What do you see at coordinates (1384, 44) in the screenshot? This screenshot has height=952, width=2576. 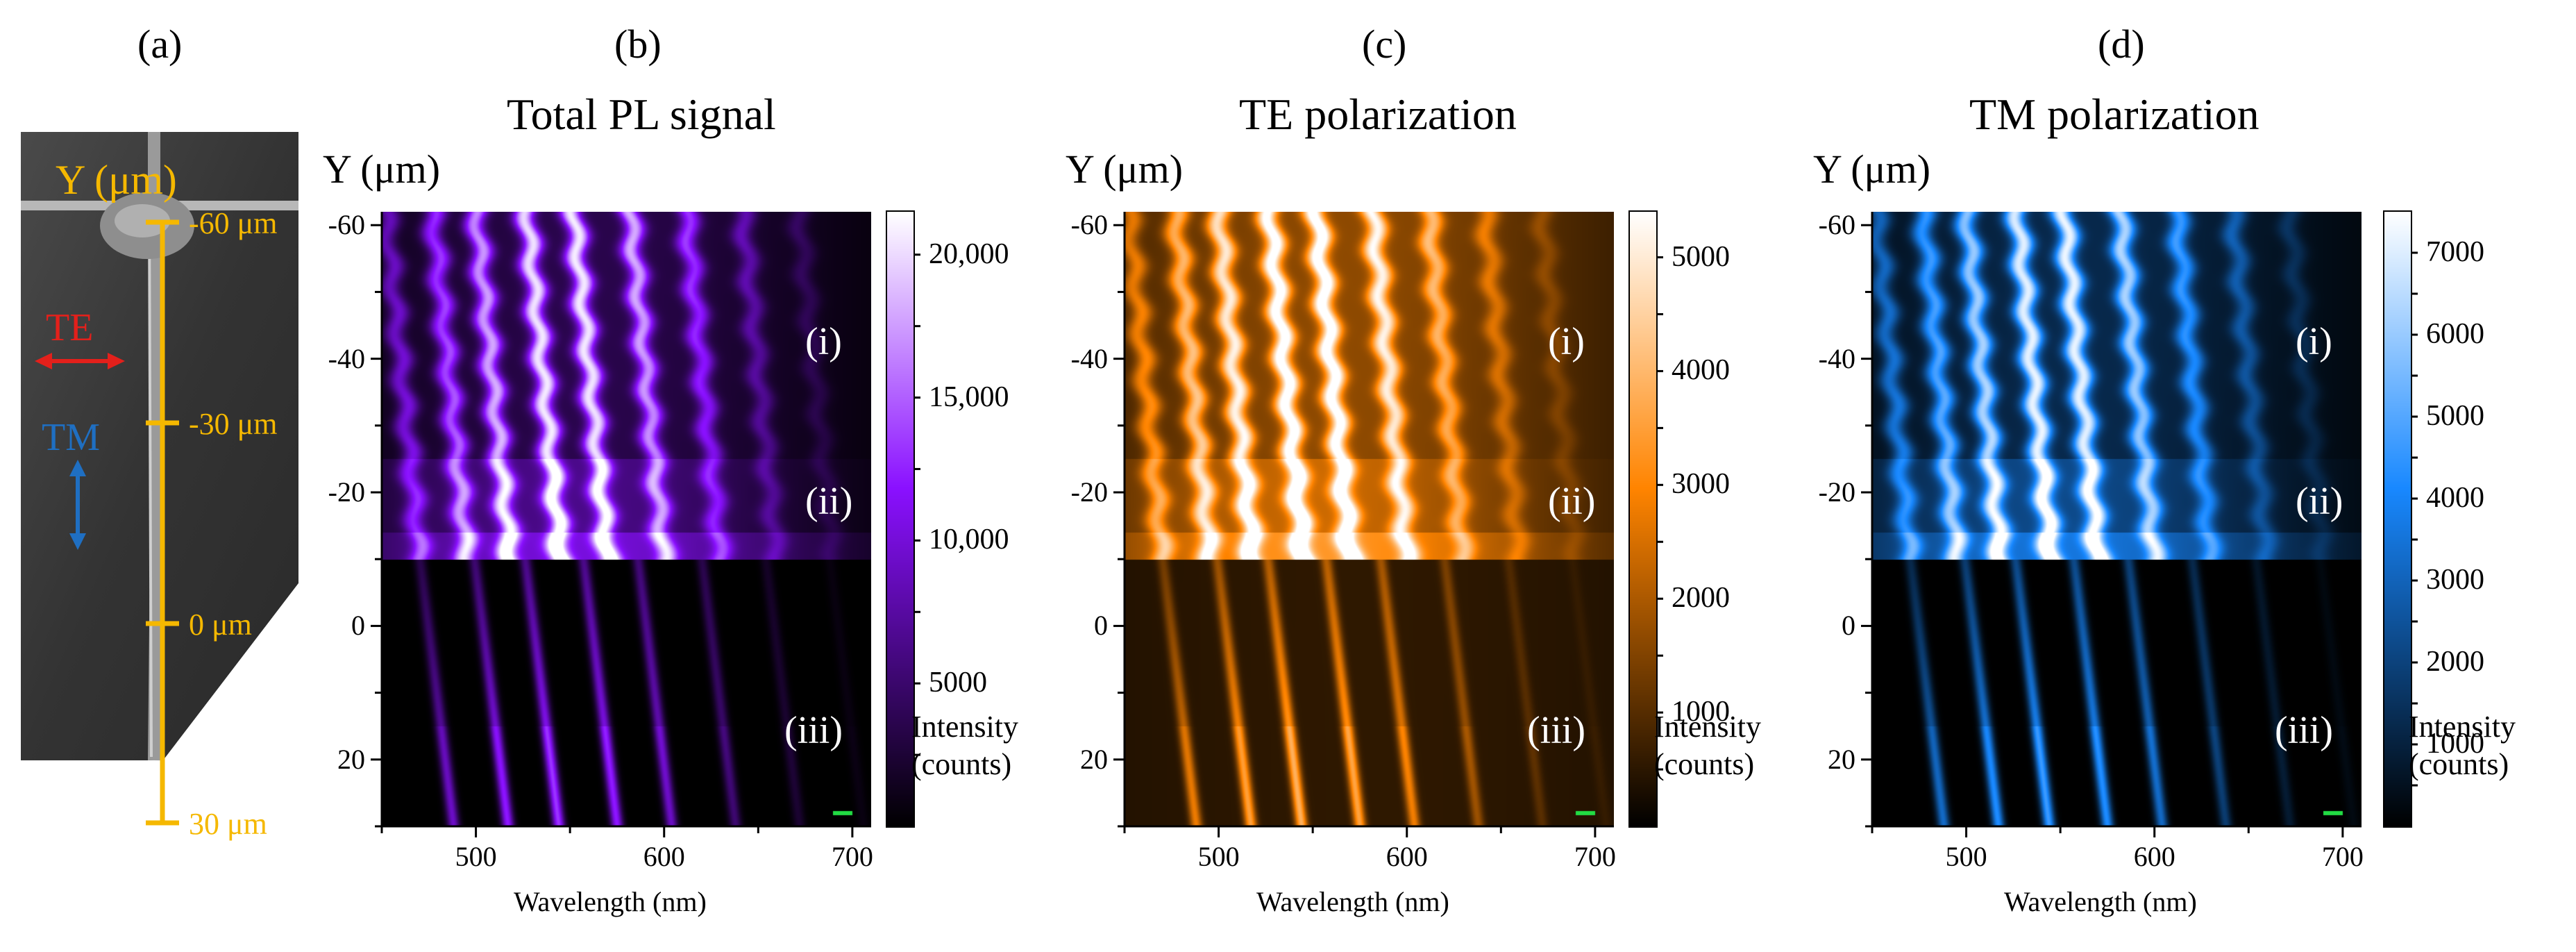 I see `panel-label-c: (c)` at bounding box center [1384, 44].